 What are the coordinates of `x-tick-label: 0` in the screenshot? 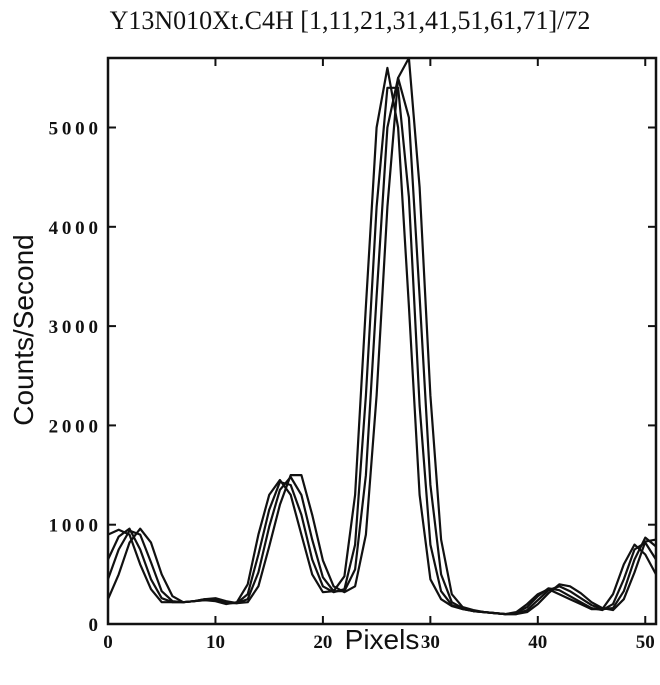 It's located at (108, 642).